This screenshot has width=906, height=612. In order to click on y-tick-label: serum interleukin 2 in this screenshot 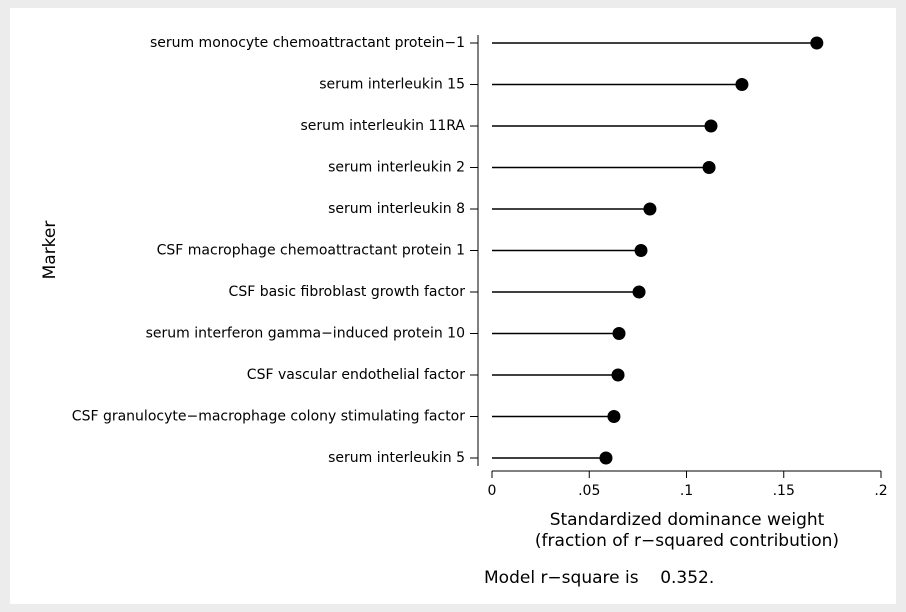, I will do `click(396, 168)`.